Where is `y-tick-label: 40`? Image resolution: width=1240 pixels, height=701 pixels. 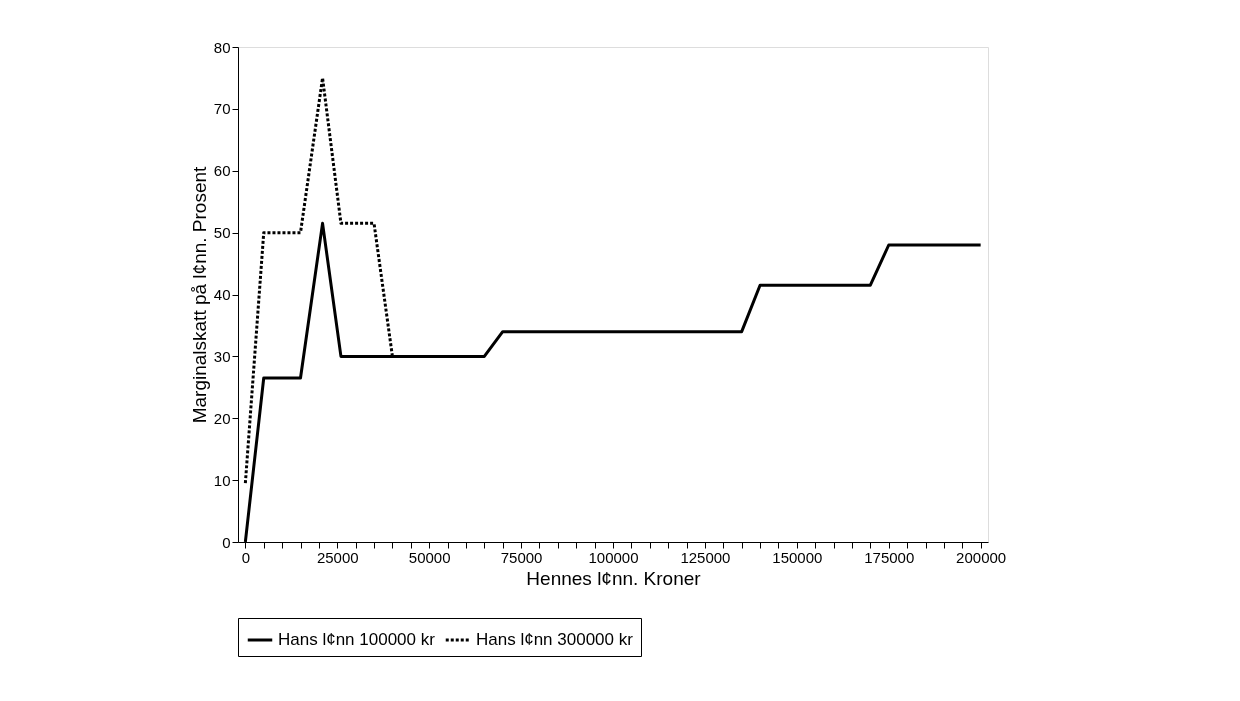 y-tick-label: 40 is located at coordinates (222, 294).